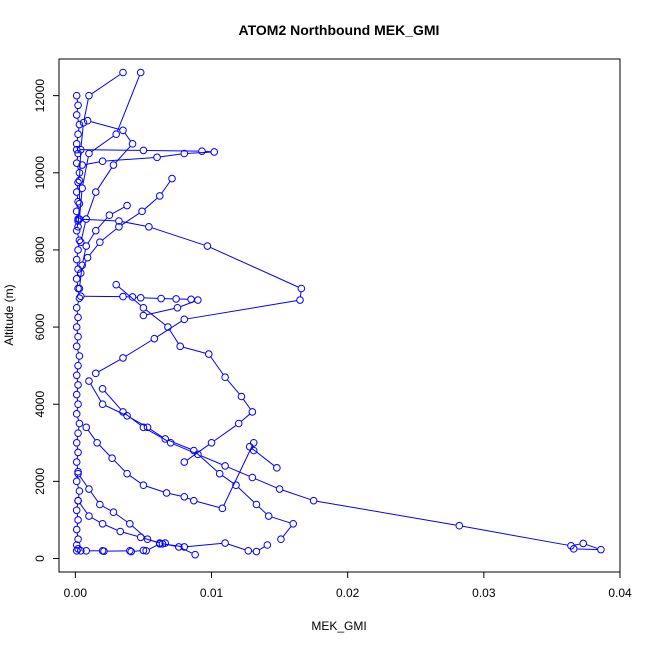  I want to click on chart-title: ATOM2 Northbound MEK_GMI, so click(339, 30).